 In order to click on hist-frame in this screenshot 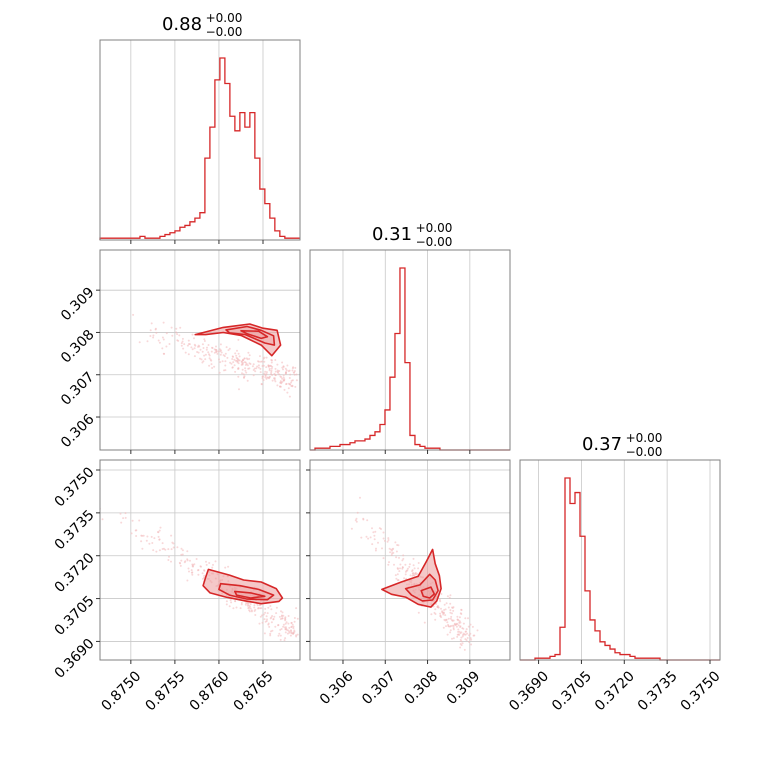, I will do `click(620, 560)`.